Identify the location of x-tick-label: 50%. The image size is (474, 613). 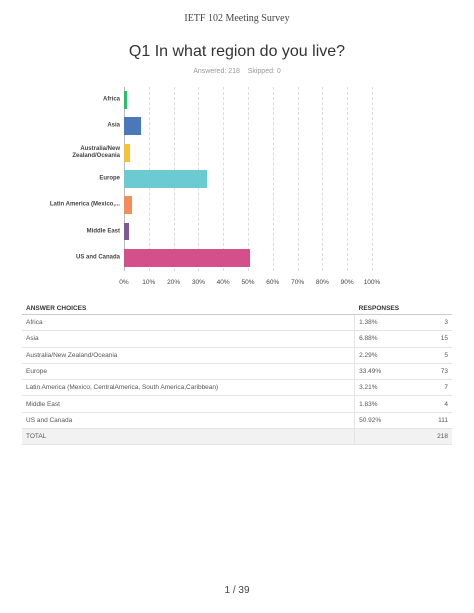
(248, 282).